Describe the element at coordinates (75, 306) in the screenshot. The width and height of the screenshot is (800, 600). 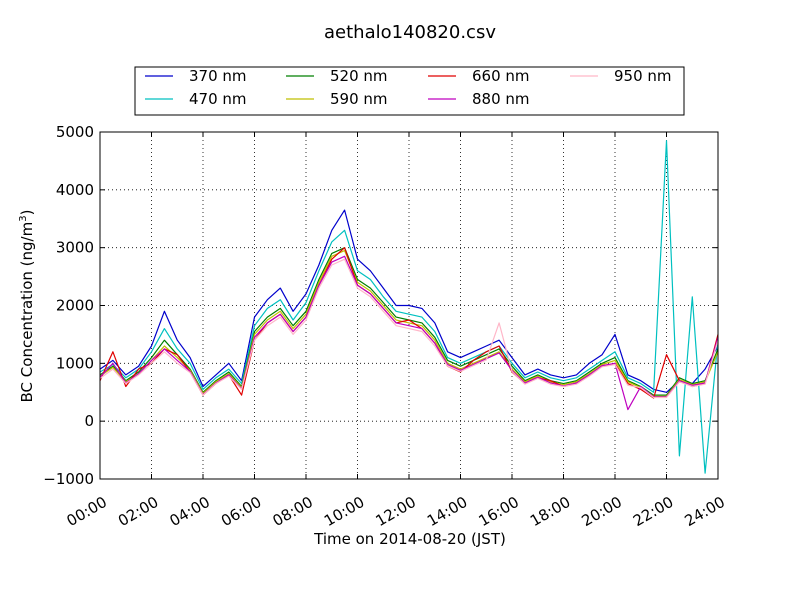
I see `y-tick-label: 2000` at that location.